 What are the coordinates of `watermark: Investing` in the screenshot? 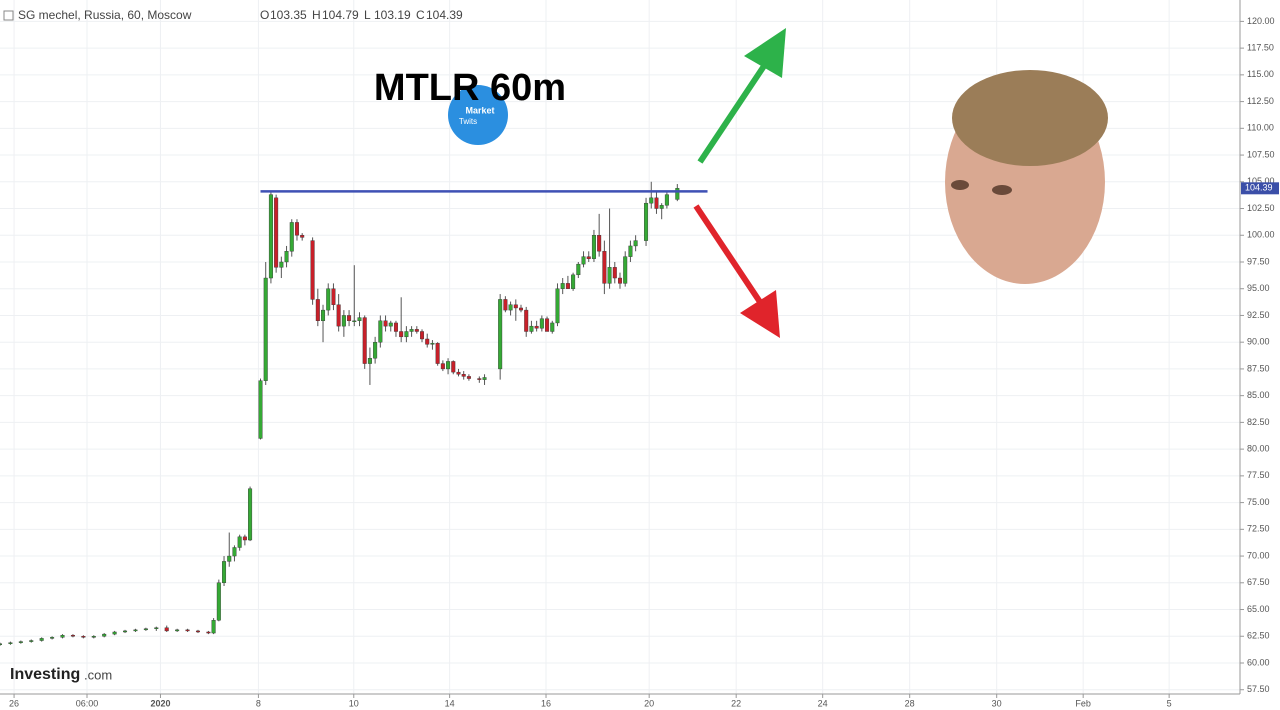 It's located at (45, 674).